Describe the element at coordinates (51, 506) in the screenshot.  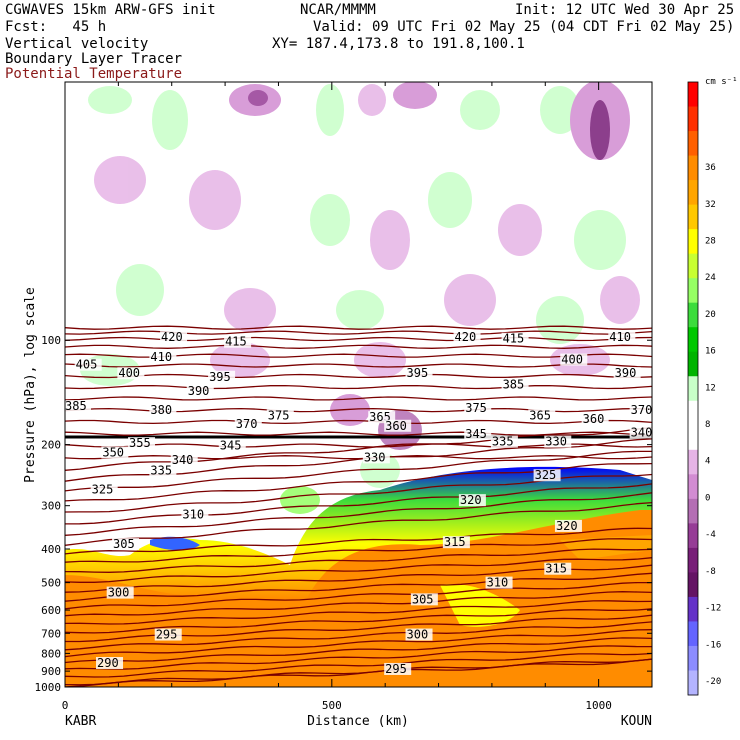
I see `y-tick-label: 300` at that location.